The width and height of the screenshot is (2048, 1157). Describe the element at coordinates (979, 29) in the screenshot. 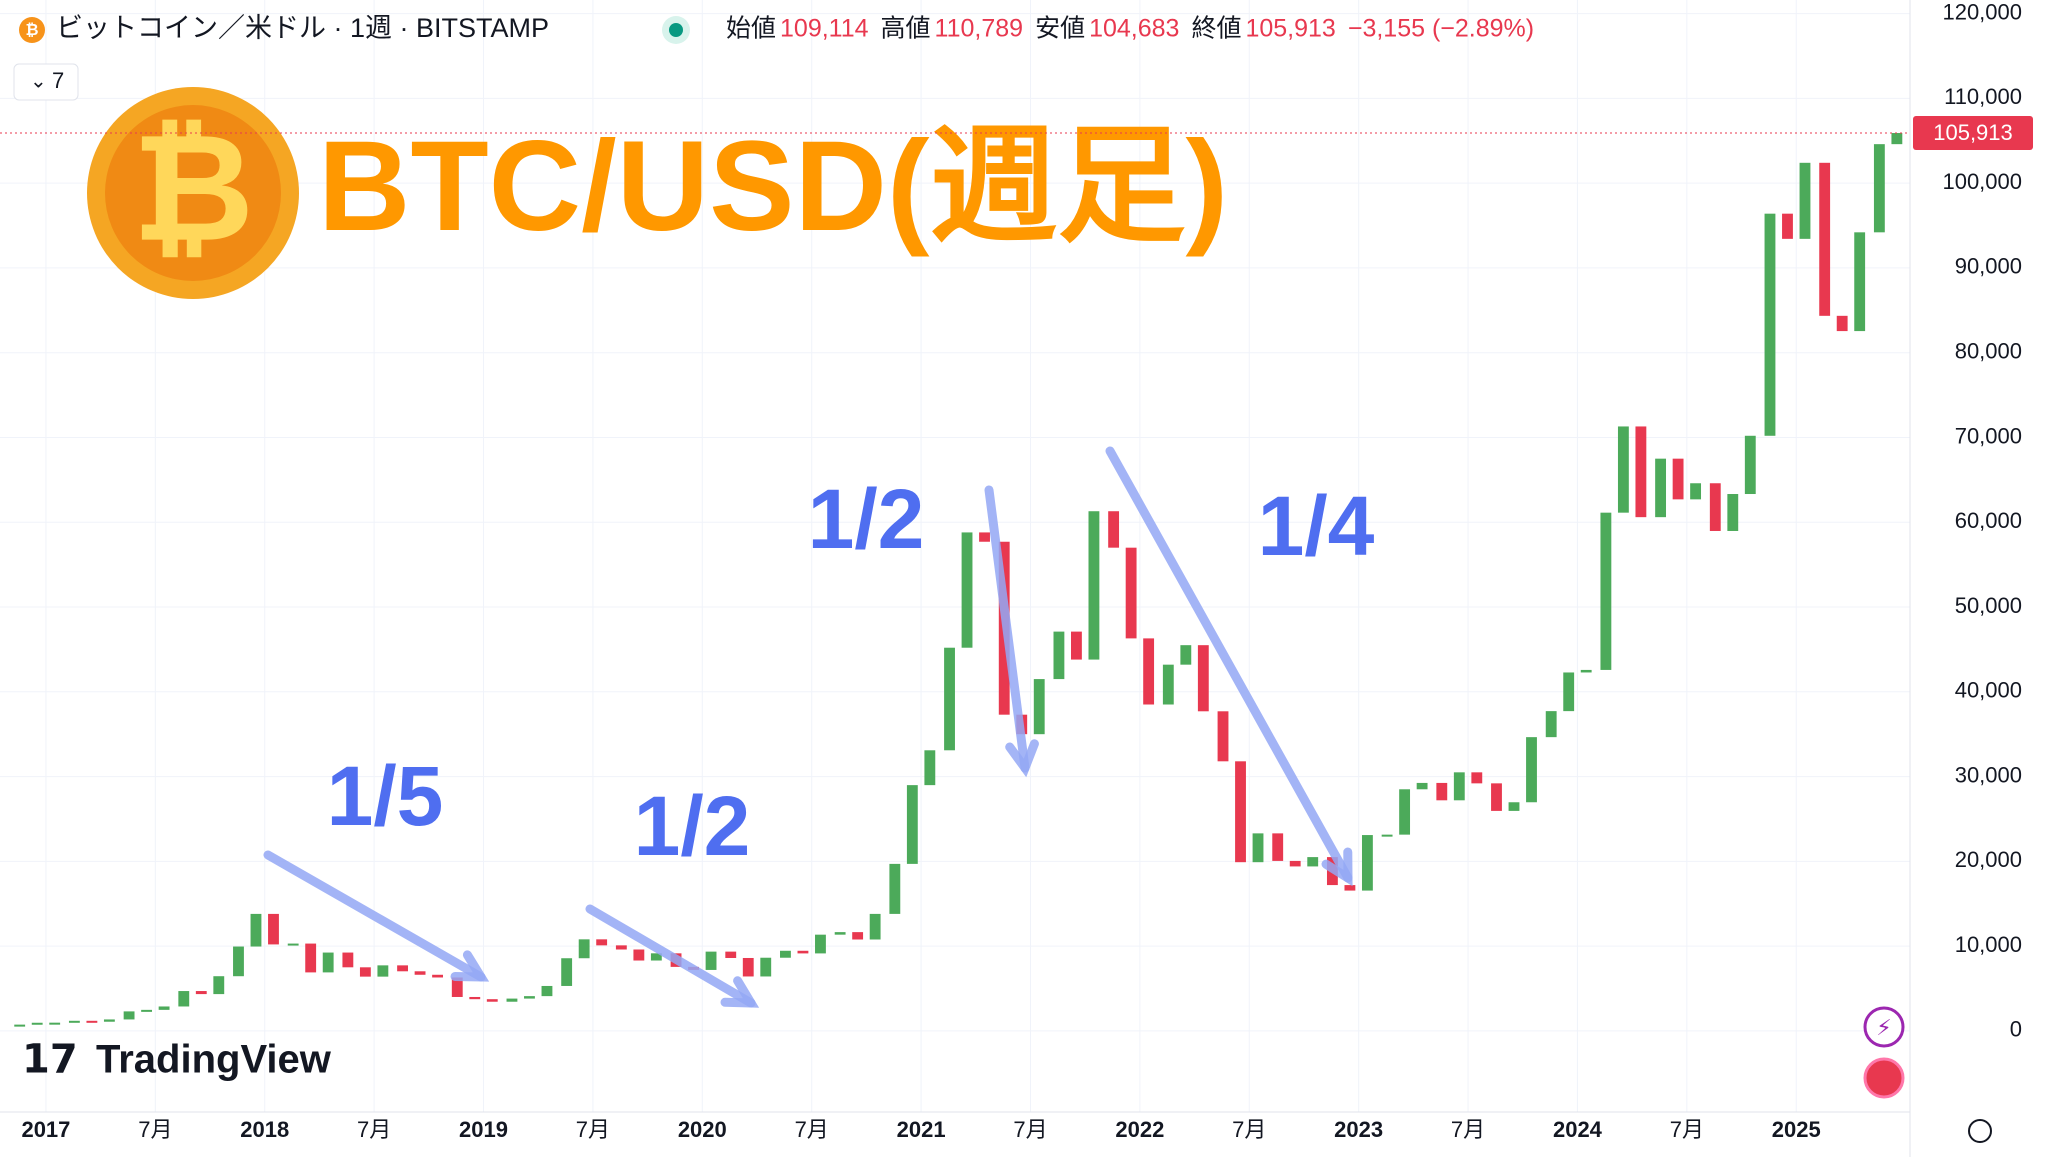

I see `ohlc-value: 110,789` at that location.